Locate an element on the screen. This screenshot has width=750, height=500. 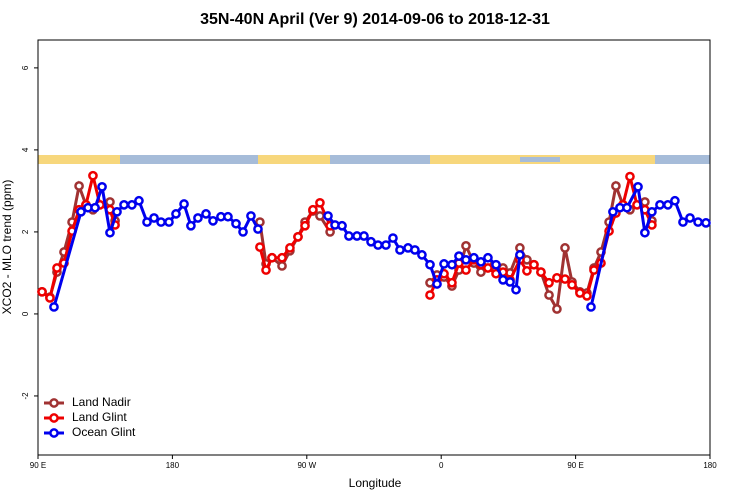
land-mask-strip is located at coordinates (374, 159).